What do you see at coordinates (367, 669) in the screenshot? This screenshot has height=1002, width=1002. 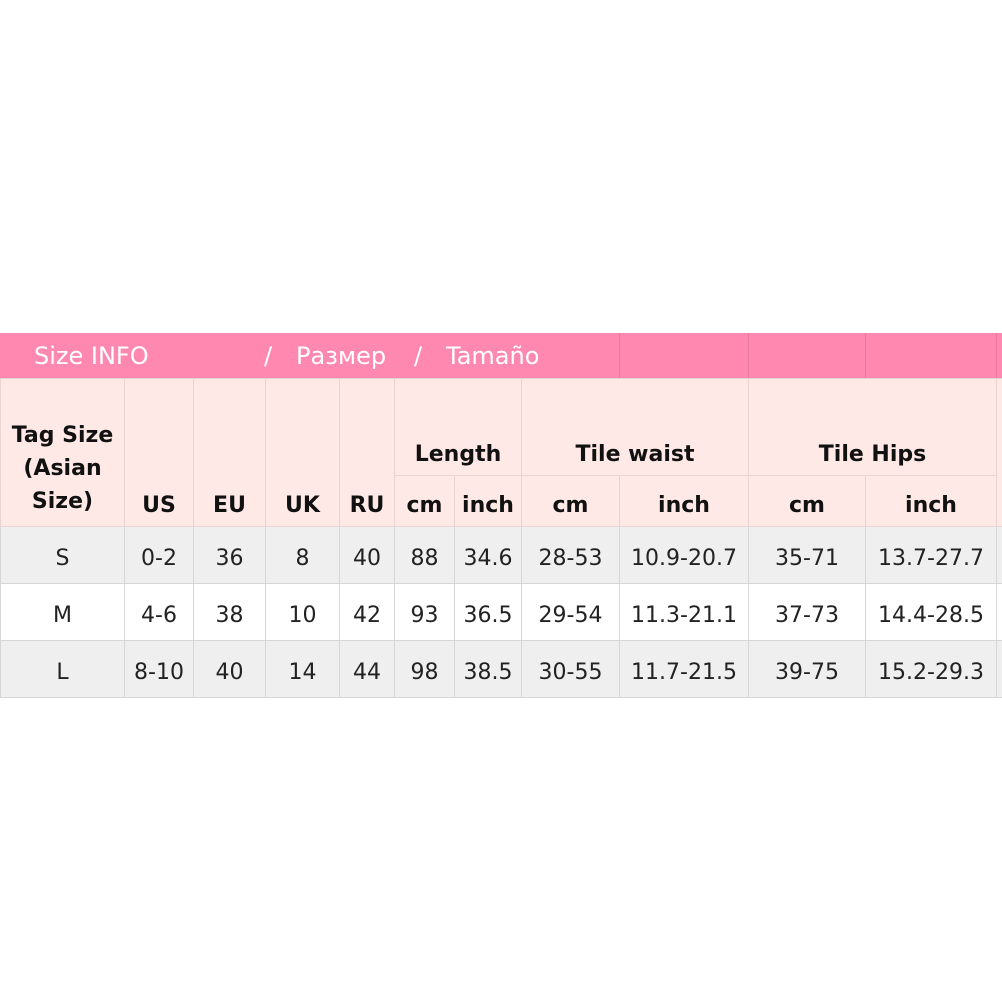 I see `table-cell: 44` at bounding box center [367, 669].